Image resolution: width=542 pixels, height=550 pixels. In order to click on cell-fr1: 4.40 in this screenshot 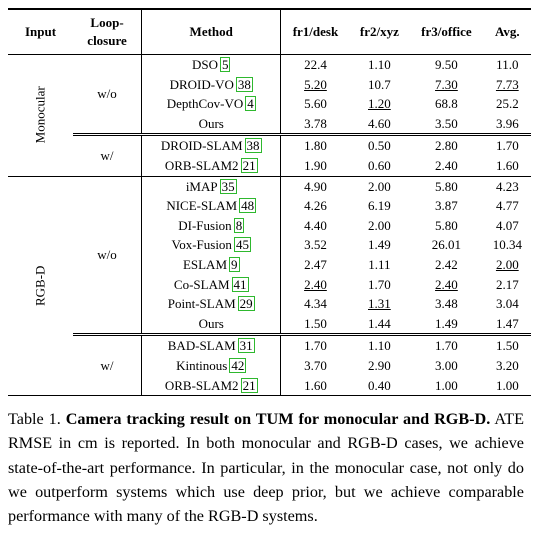, I will do `click(315, 225)`.